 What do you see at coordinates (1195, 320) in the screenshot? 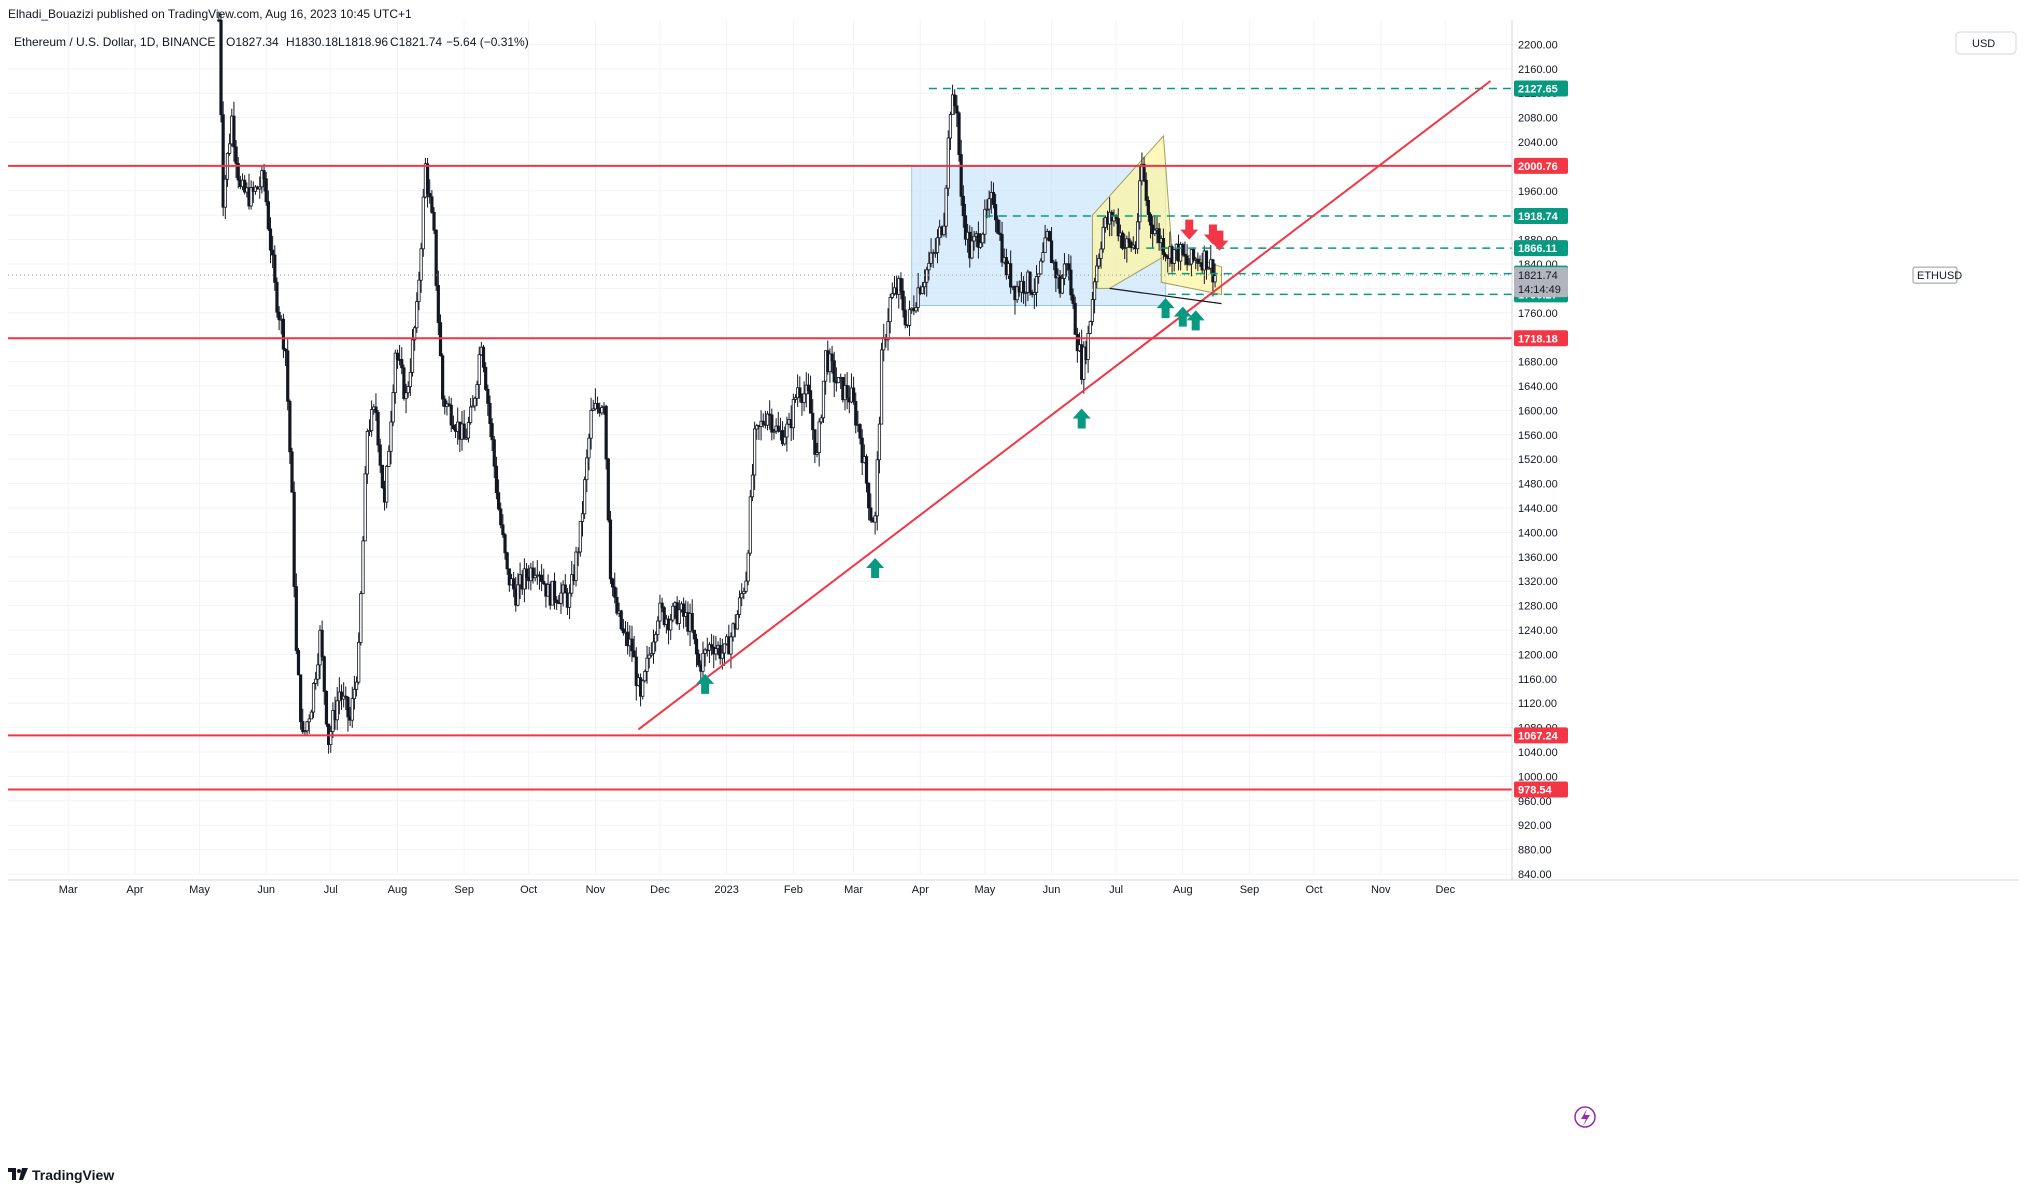
I see `up-arrow-icon` at bounding box center [1195, 320].